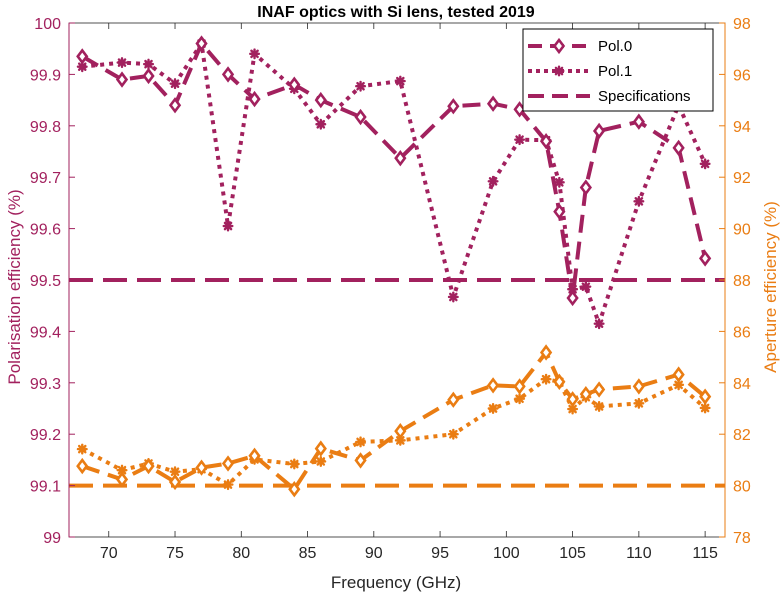 The width and height of the screenshot is (781, 597). What do you see at coordinates (742, 384) in the screenshot?
I see `right-y-tick-label: 84` at bounding box center [742, 384].